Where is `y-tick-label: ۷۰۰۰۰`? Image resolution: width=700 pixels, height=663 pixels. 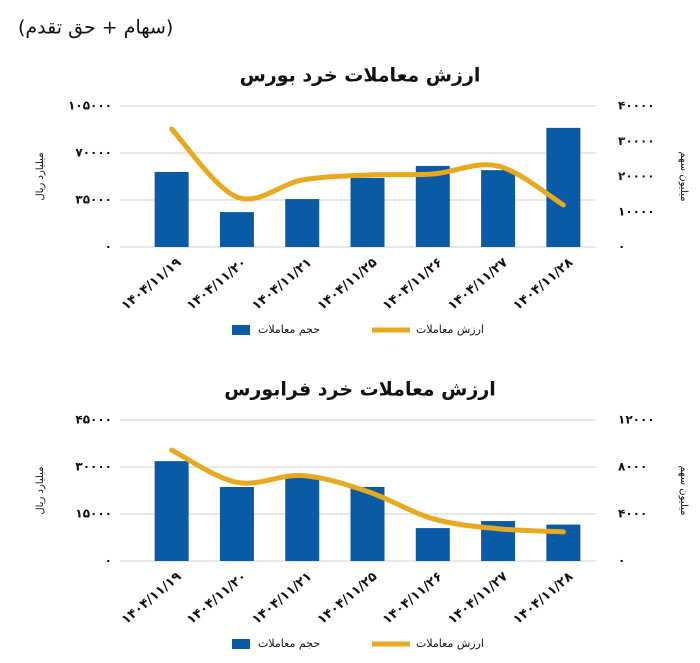
y-tick-label: ۷۰۰۰۰ is located at coordinates (93, 153).